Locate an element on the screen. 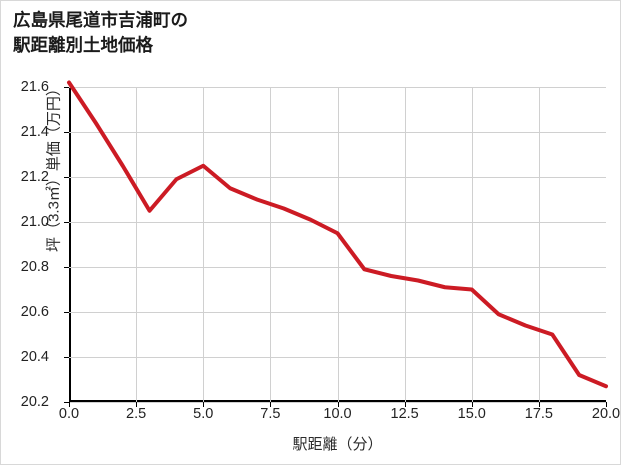  y-axis-spine is located at coordinates (70, 244).